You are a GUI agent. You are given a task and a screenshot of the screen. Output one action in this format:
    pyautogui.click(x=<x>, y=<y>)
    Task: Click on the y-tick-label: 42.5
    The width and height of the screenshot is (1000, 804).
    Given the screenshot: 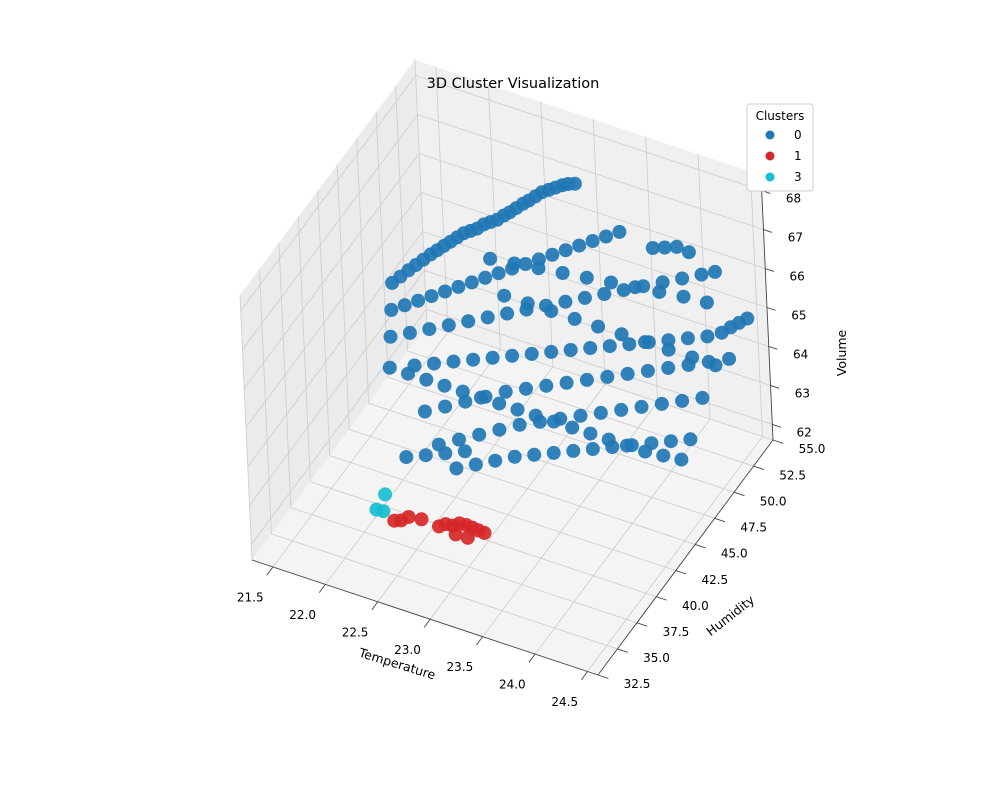 What is the action you would take?
    pyautogui.click(x=714, y=580)
    